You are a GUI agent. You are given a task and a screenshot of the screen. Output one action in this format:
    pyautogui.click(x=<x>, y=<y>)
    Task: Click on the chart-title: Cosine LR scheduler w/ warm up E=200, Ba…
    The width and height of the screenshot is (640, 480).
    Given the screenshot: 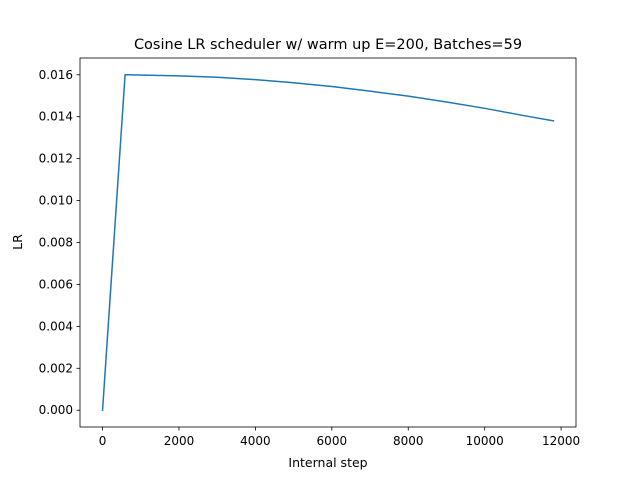 What is the action you would take?
    pyautogui.click(x=328, y=45)
    